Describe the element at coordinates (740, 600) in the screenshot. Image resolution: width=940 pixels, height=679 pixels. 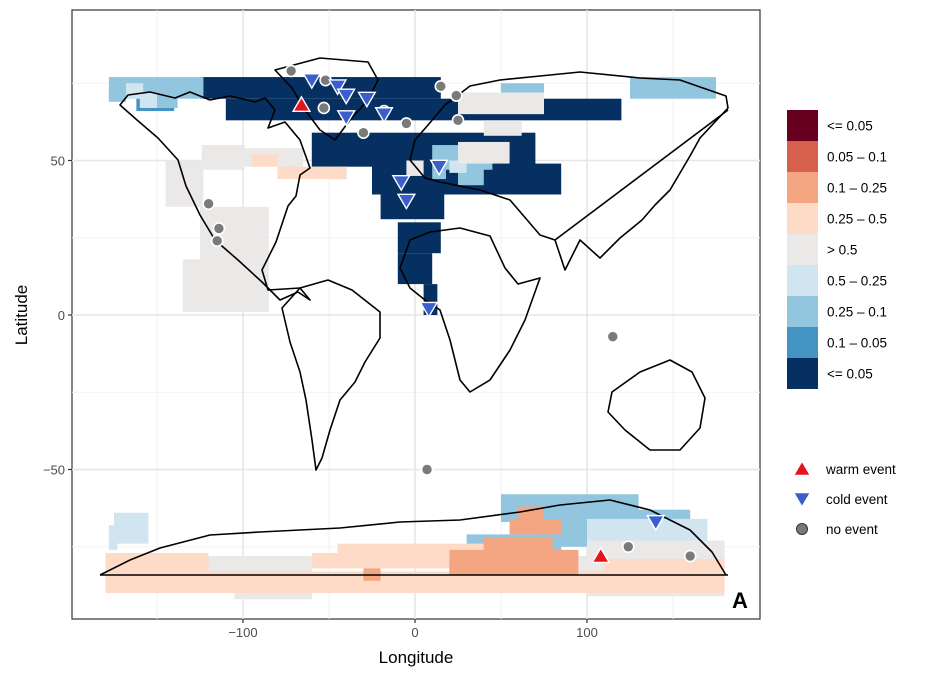
I see `panel-label: A` at that location.